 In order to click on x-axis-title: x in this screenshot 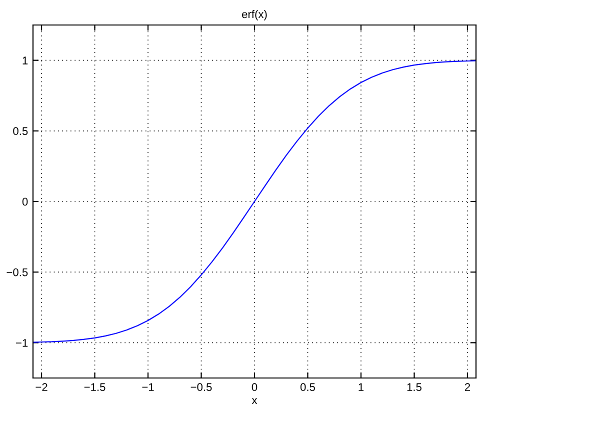, I will do `click(255, 401)`.